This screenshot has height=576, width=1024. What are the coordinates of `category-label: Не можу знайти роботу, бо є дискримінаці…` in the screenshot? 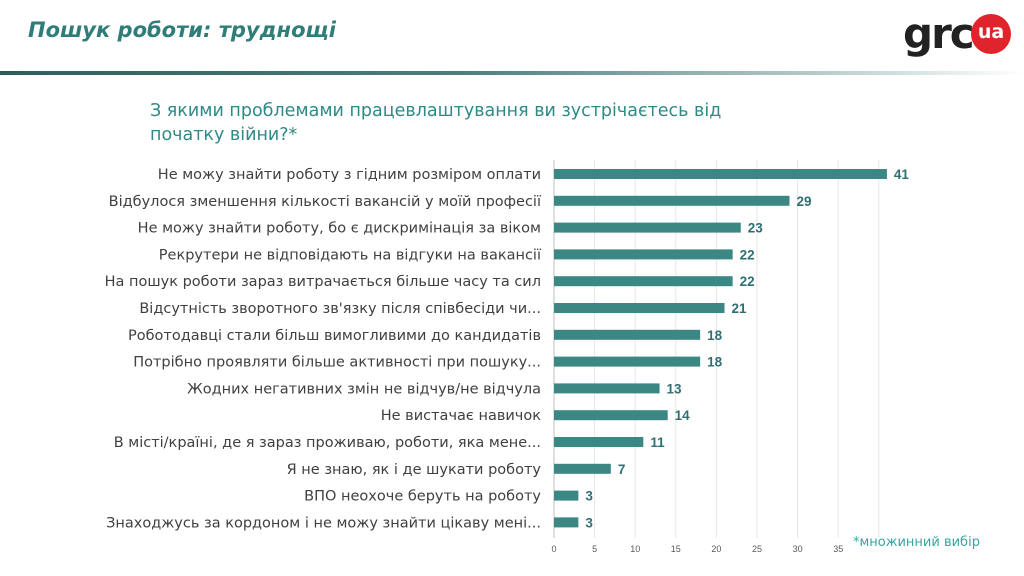 It's located at (339, 229).